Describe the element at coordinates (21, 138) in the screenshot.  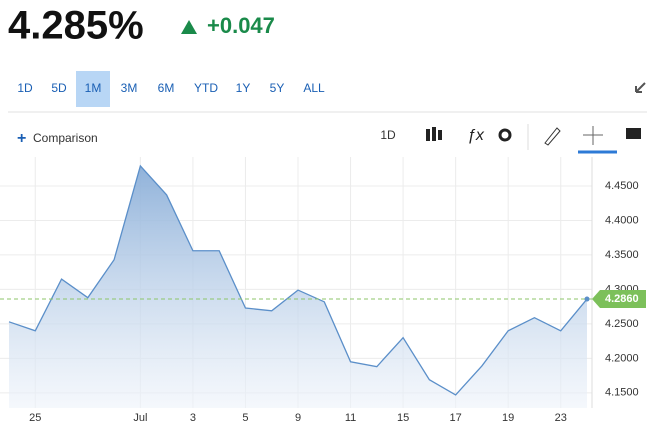
I see `plus-icon: +` at that location.